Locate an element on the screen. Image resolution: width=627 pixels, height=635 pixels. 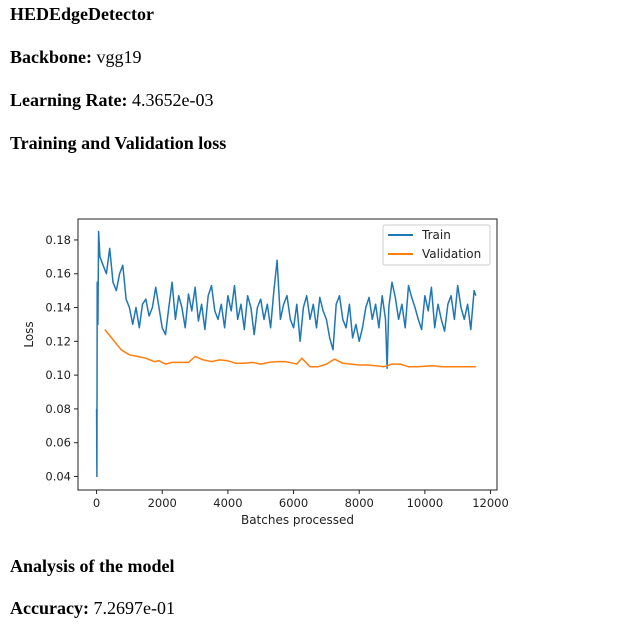
y-tick-label: 0.08 is located at coordinates (58, 409).